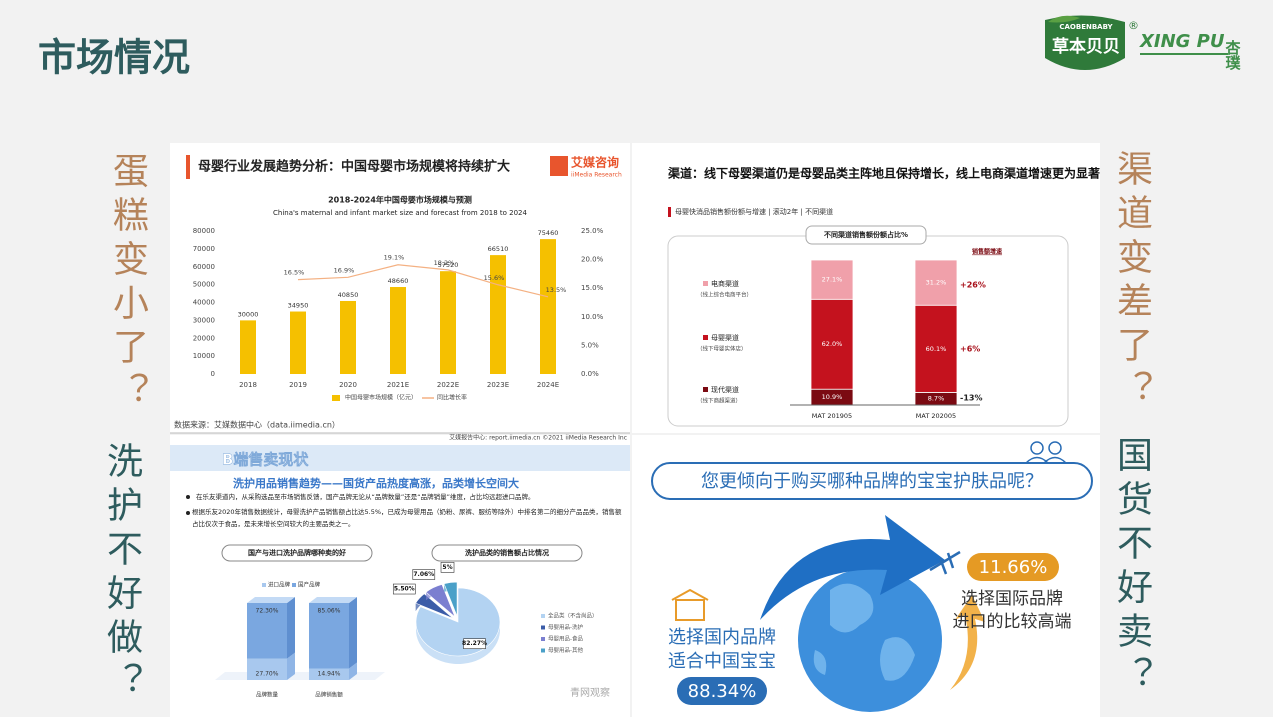 Image resolution: width=1273 pixels, height=717 pixels. What do you see at coordinates (866, 235) in the screenshot?
I see `title-box` at bounding box center [866, 235].